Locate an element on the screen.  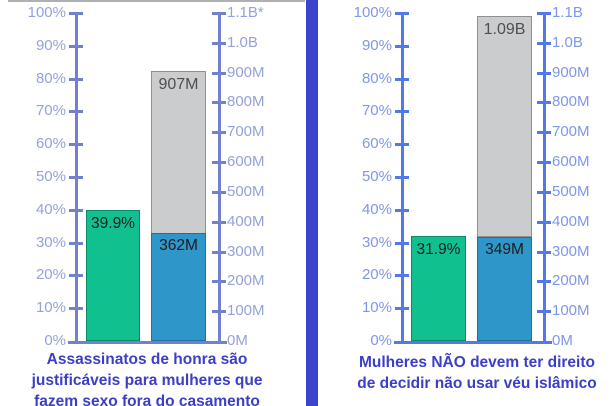
percent-bar-value-label: 31.9% is located at coordinates (438, 249).